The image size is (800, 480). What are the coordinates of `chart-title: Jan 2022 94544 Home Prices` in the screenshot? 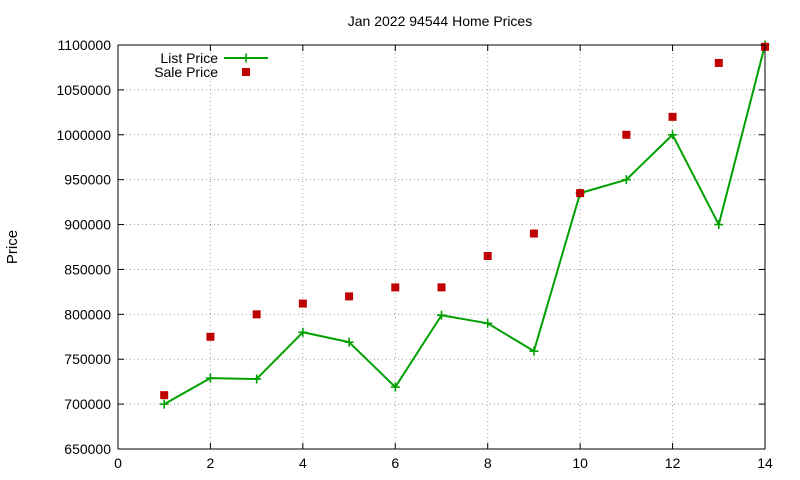 It's located at (440, 21).